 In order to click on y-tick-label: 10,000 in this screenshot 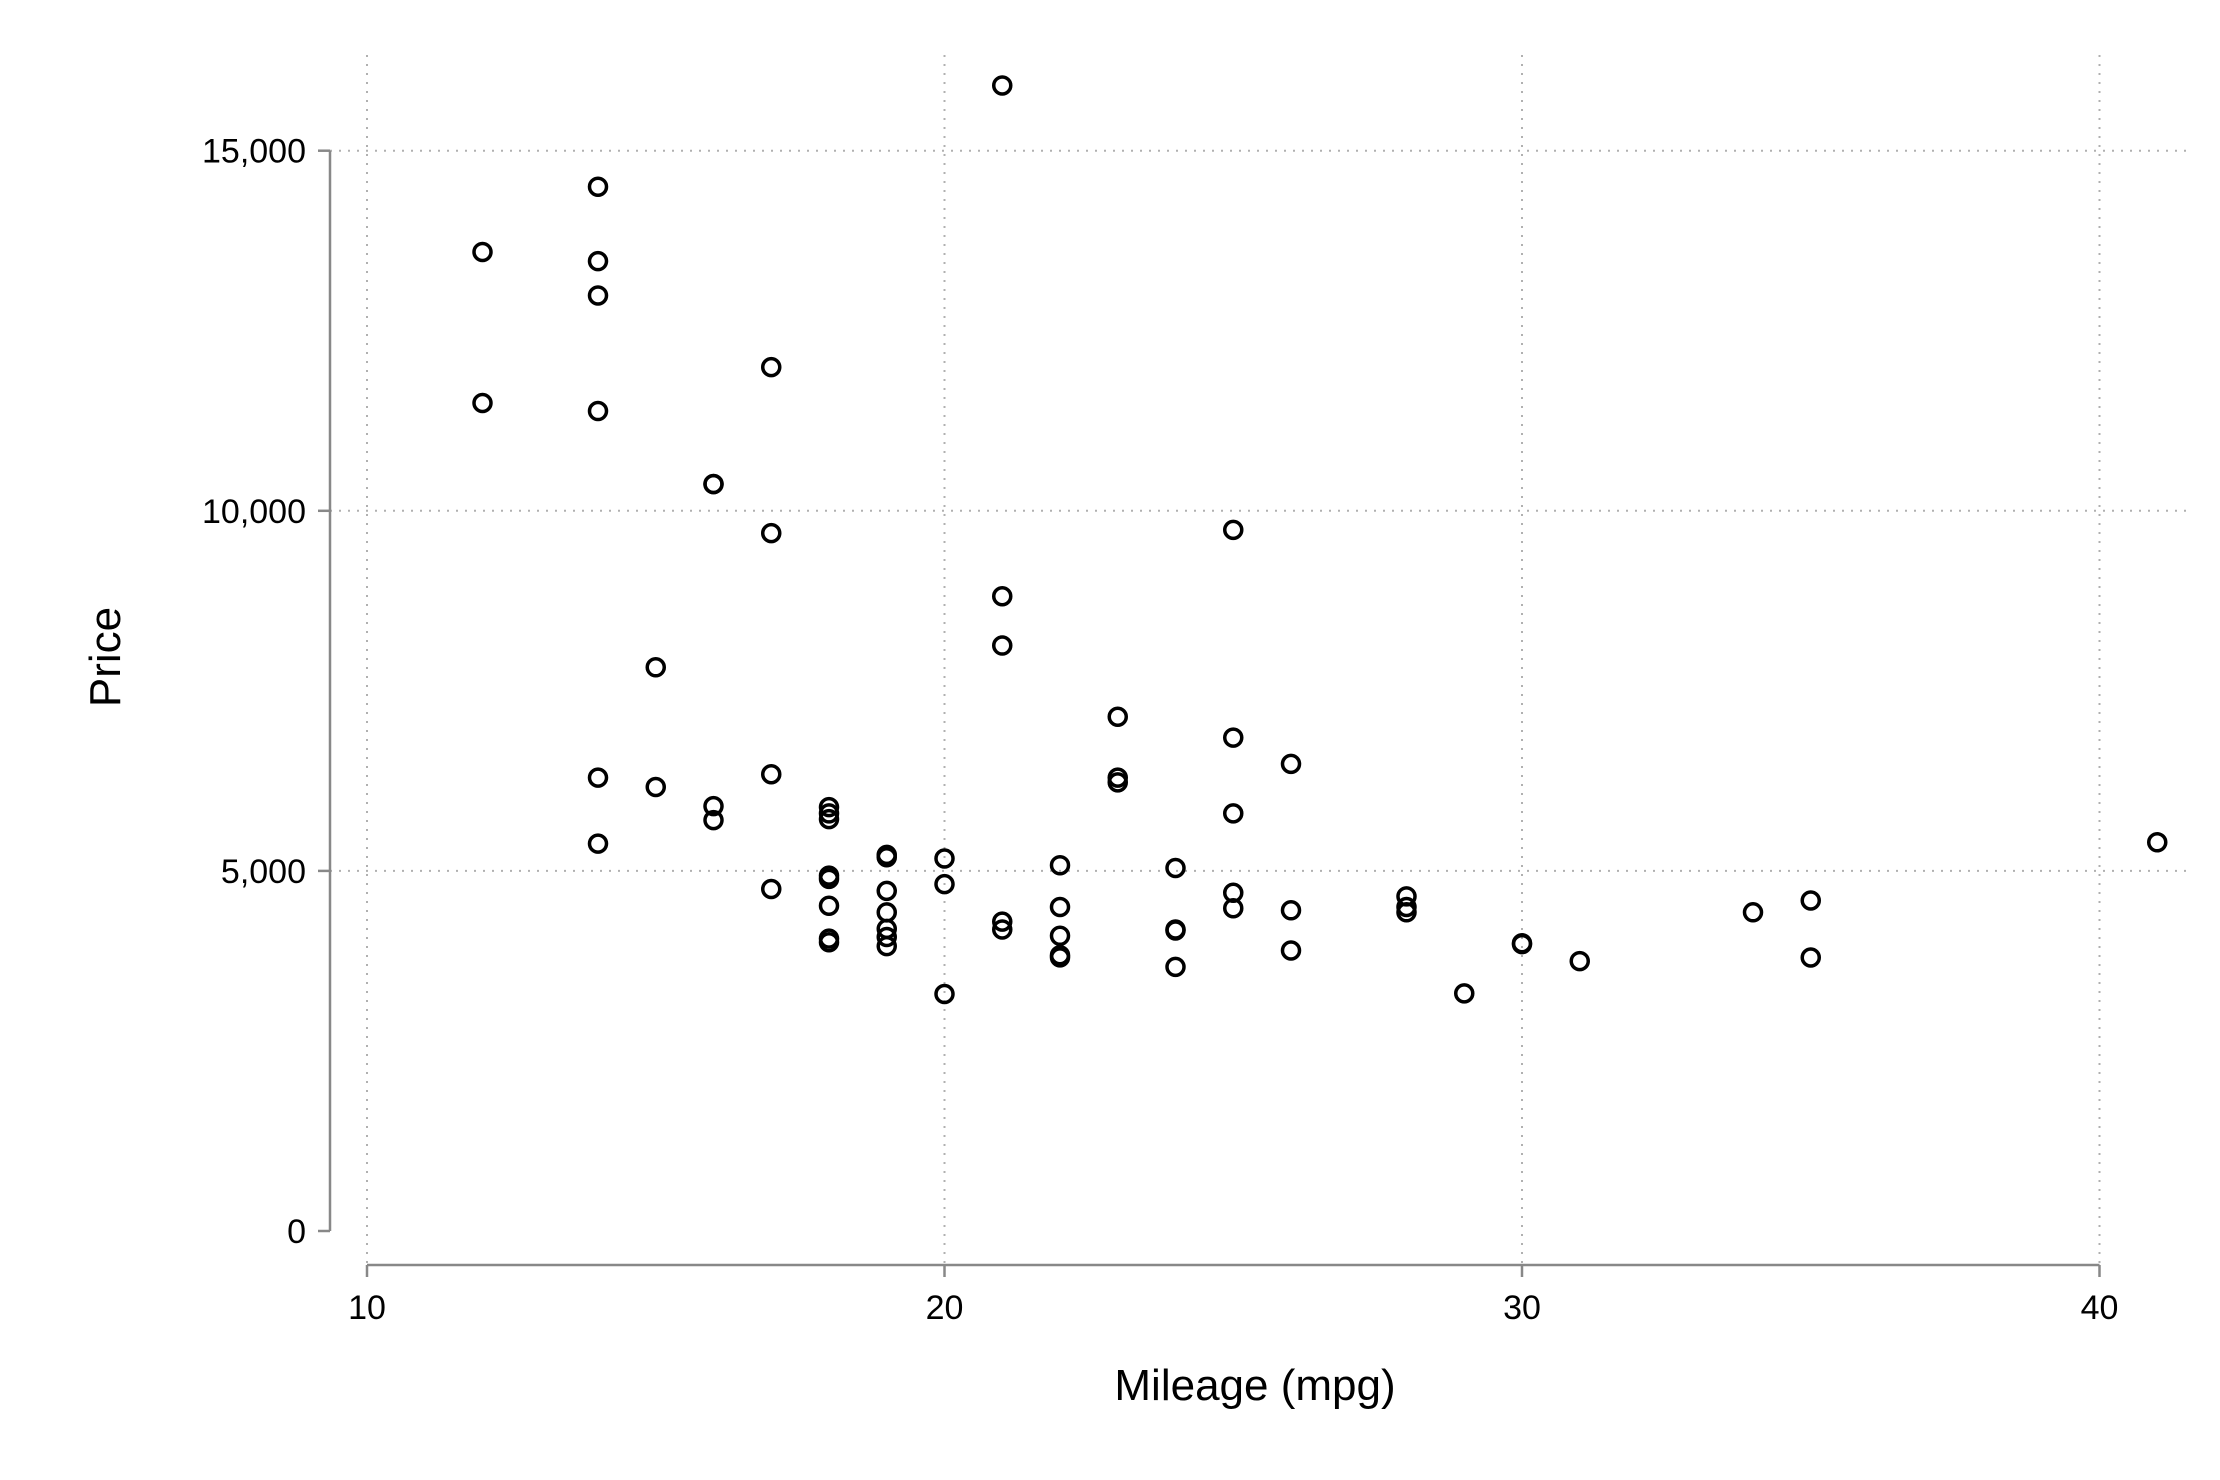, I will do `click(254, 512)`.